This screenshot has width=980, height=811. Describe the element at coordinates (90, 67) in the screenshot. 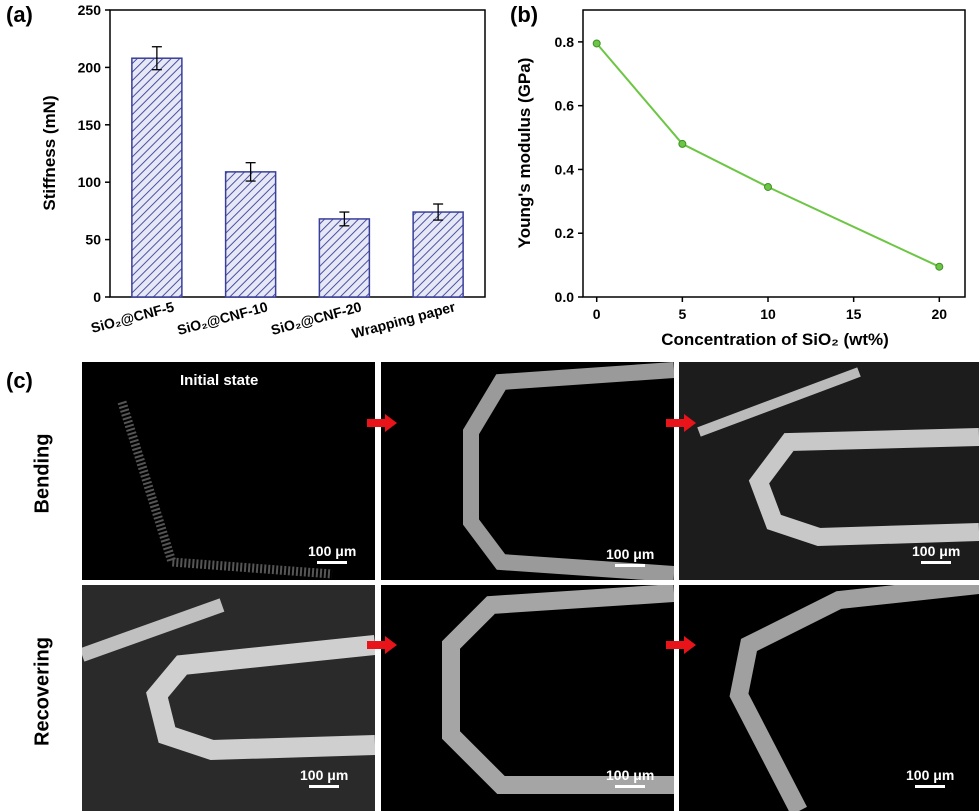

I see `y-tick-label: 200` at that location.